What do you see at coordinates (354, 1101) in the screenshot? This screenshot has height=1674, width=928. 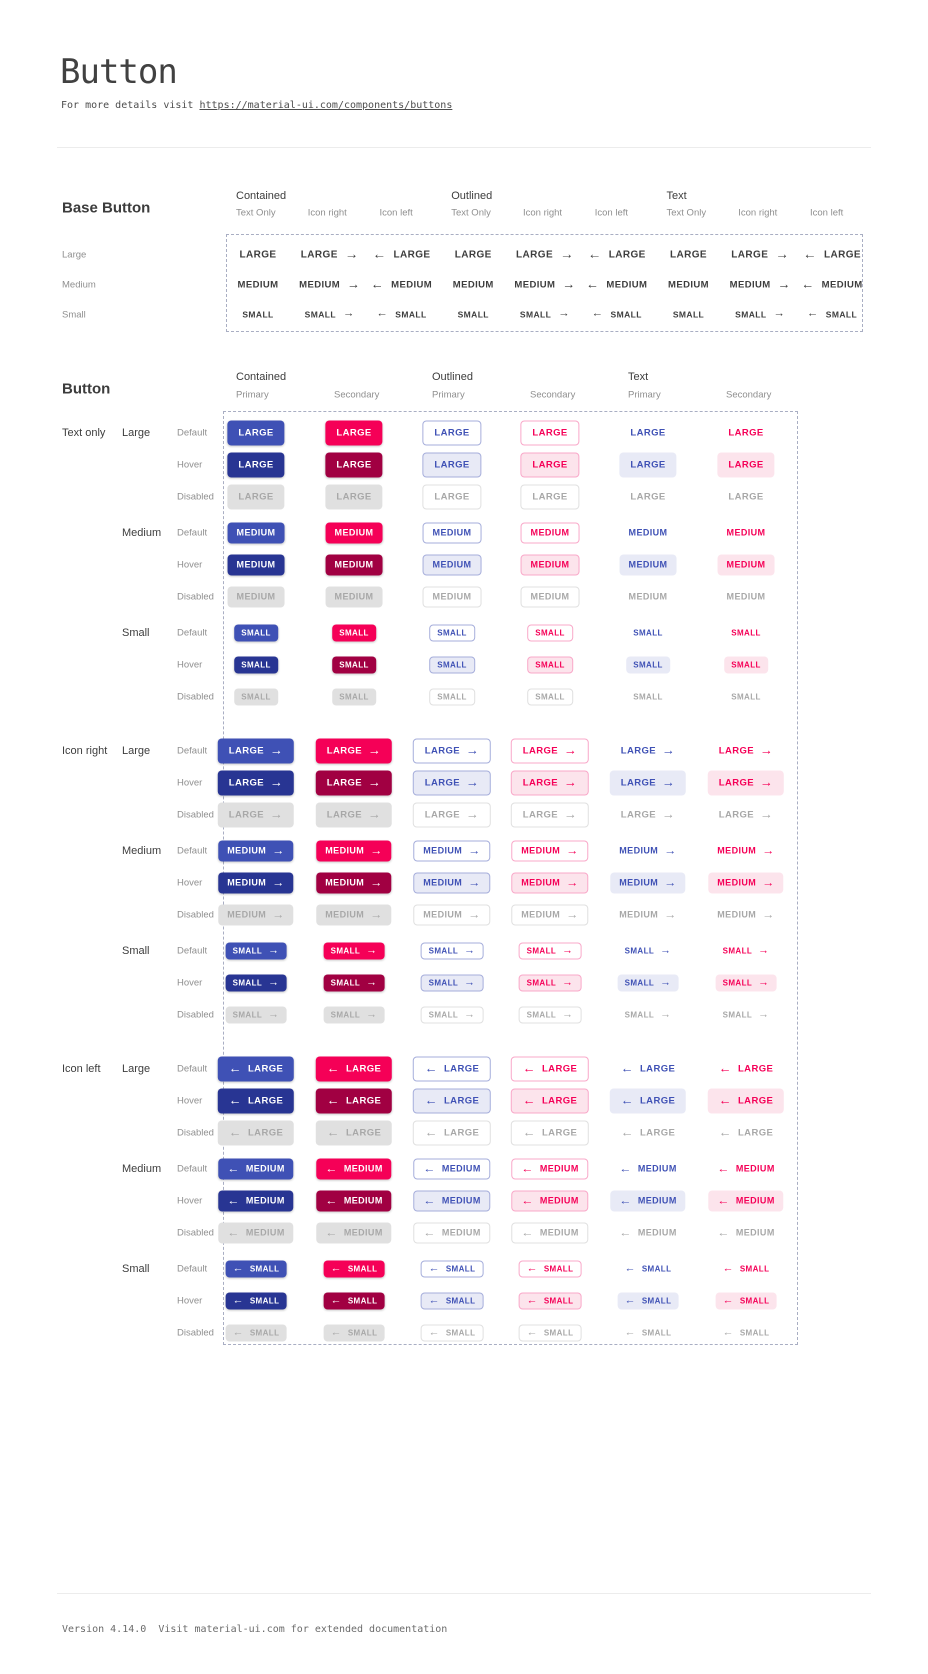 I see `btn-contained-secondary-large-hover-icon-left: ← LARGE` at bounding box center [354, 1101].